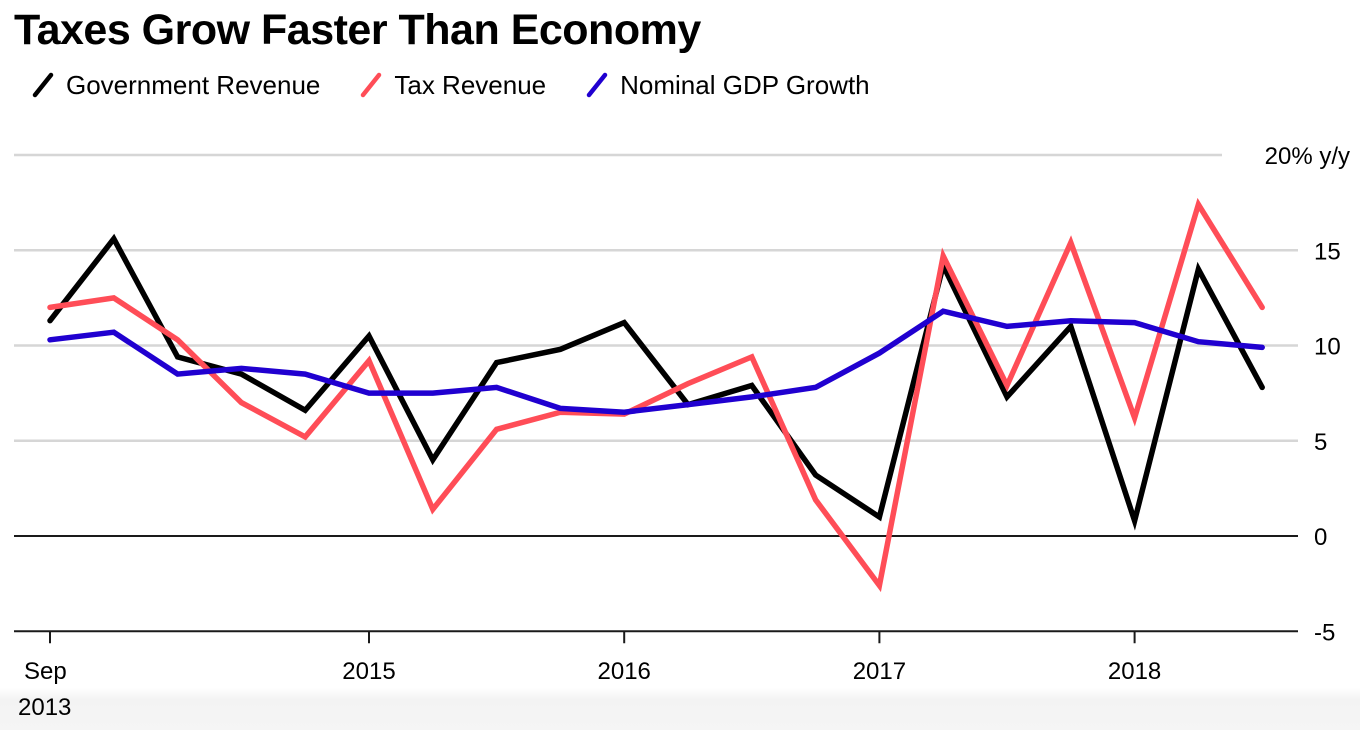  Describe the element at coordinates (357, 30) in the screenshot. I see `chart-title: Taxes Grow Faster Than Economy` at that location.